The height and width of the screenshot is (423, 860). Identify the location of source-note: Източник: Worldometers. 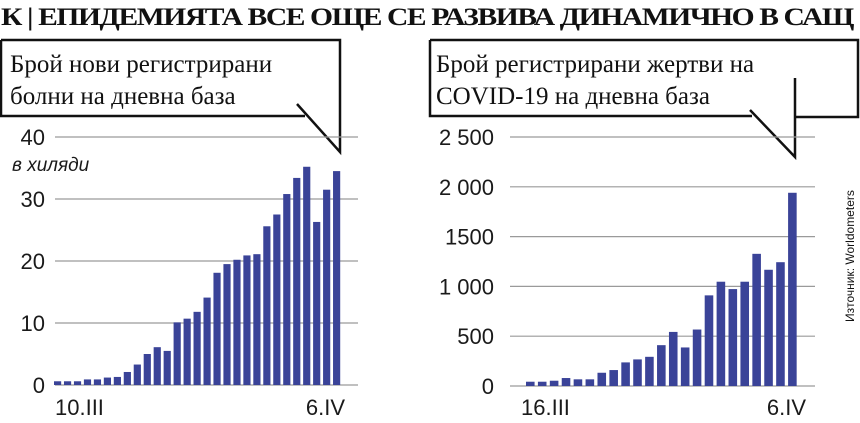
(850, 256).